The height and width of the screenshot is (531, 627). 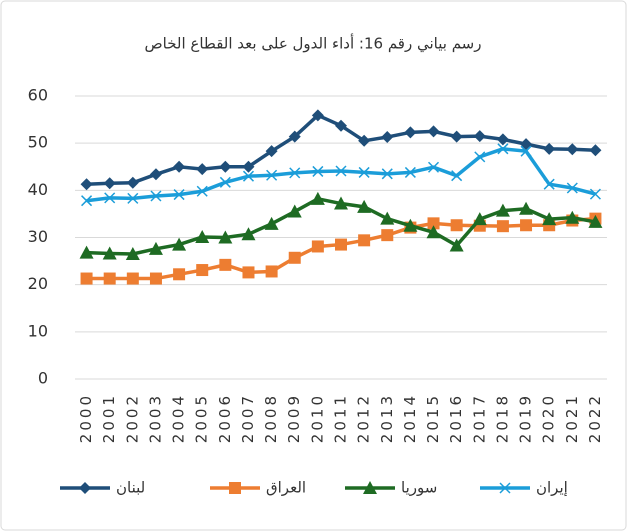 I want to click on x-tick-label: 2017, so click(x=479, y=418).